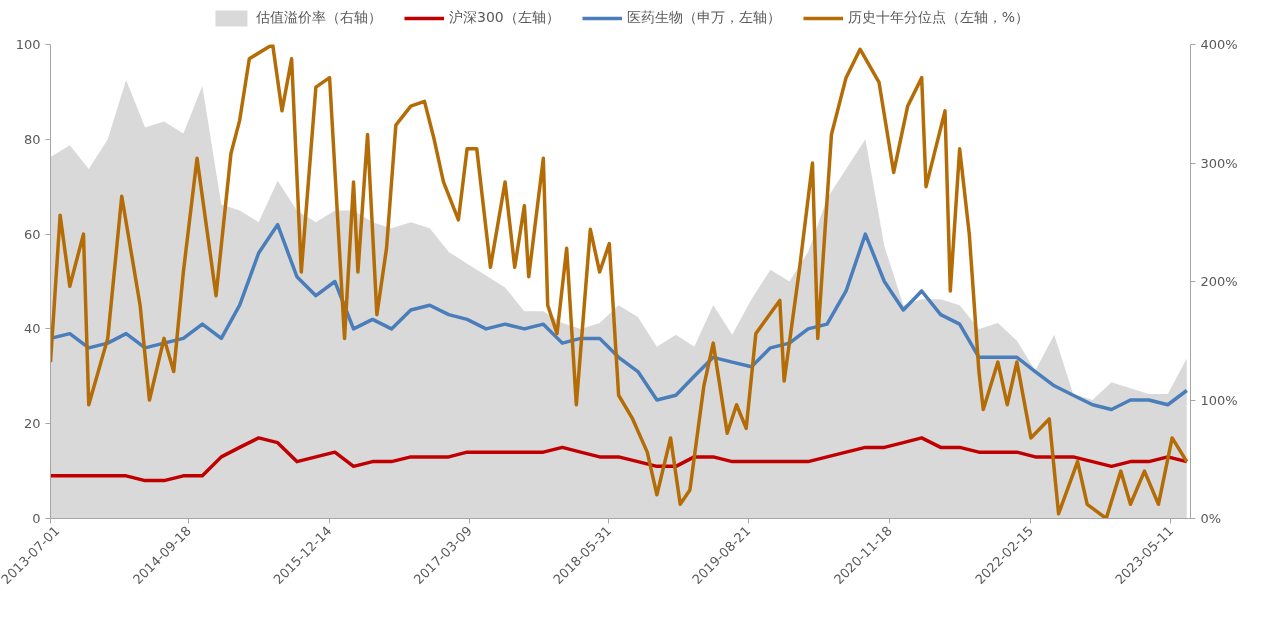 This screenshot has width=1282, height=619. I want to click on y-tick-label: 0, so click(36, 518).